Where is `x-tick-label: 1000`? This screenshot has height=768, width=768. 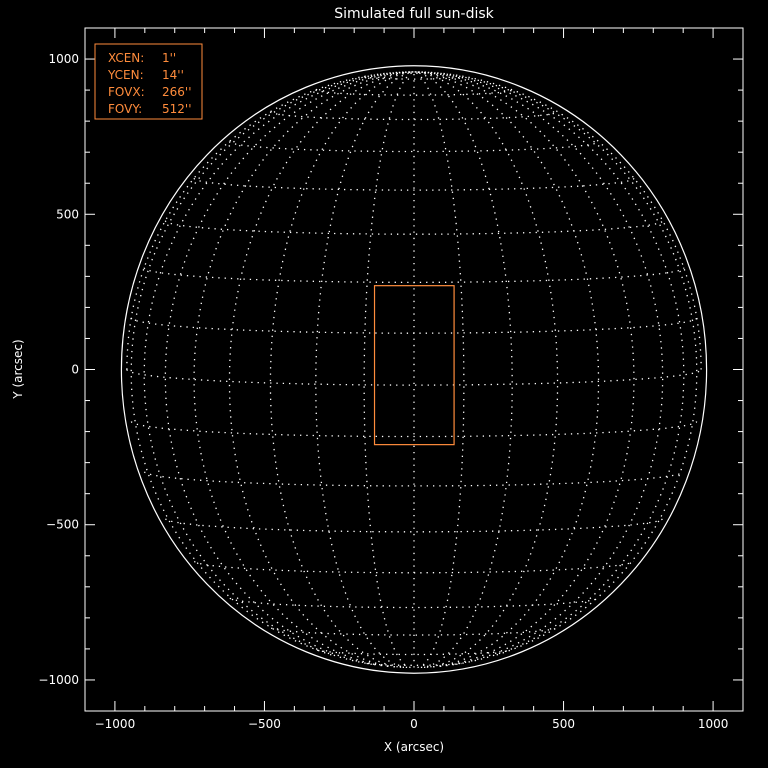 x-tick-label: 1000 is located at coordinates (713, 724).